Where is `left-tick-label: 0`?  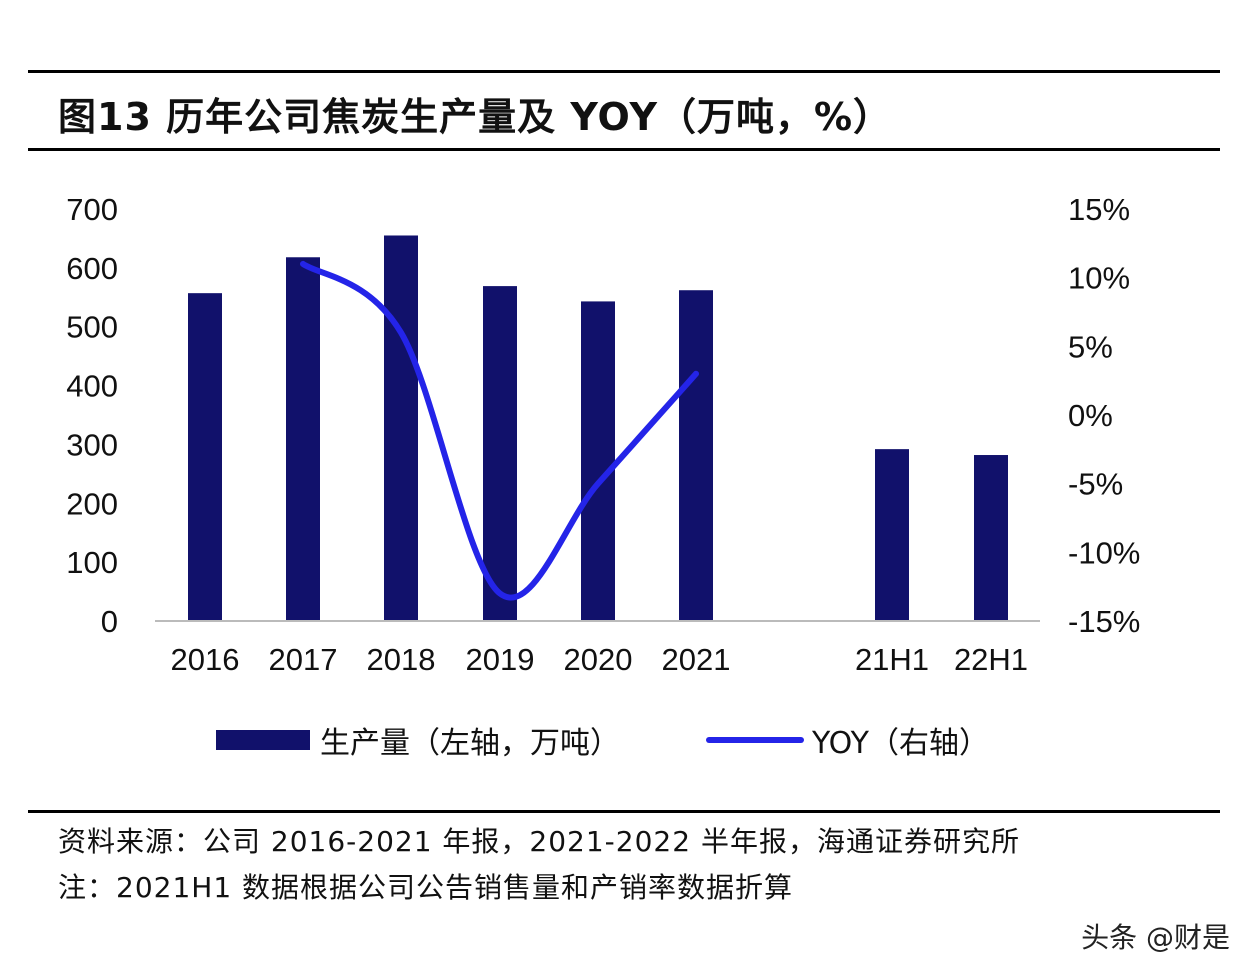
left-tick-label: 0 is located at coordinates (109, 621).